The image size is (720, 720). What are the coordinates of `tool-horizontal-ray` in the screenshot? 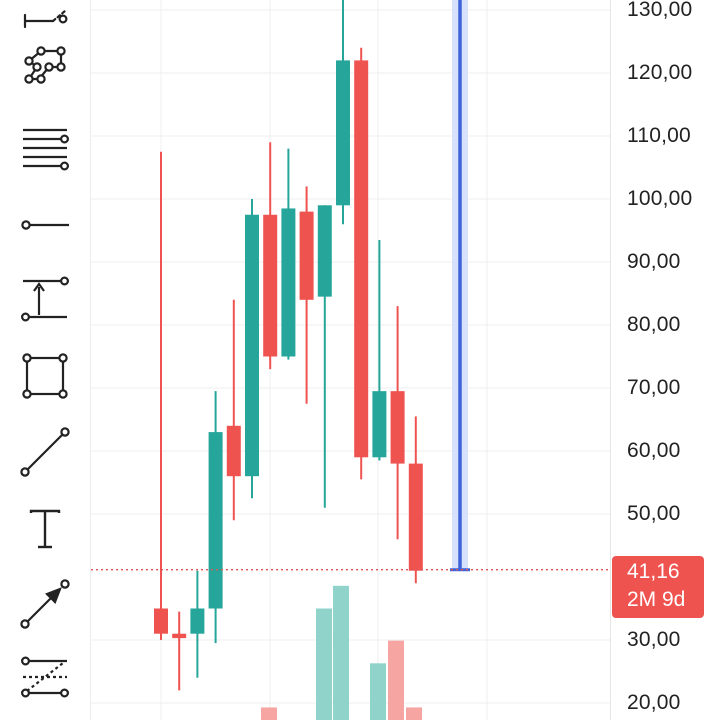 It's located at (45, 225).